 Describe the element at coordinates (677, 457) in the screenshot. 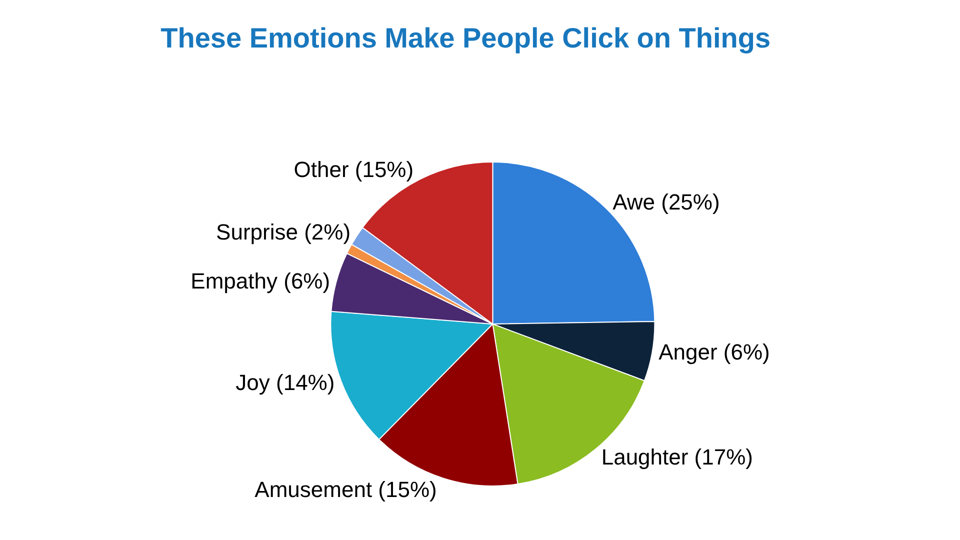

I see `slice-label: Laughter (17%)` at that location.